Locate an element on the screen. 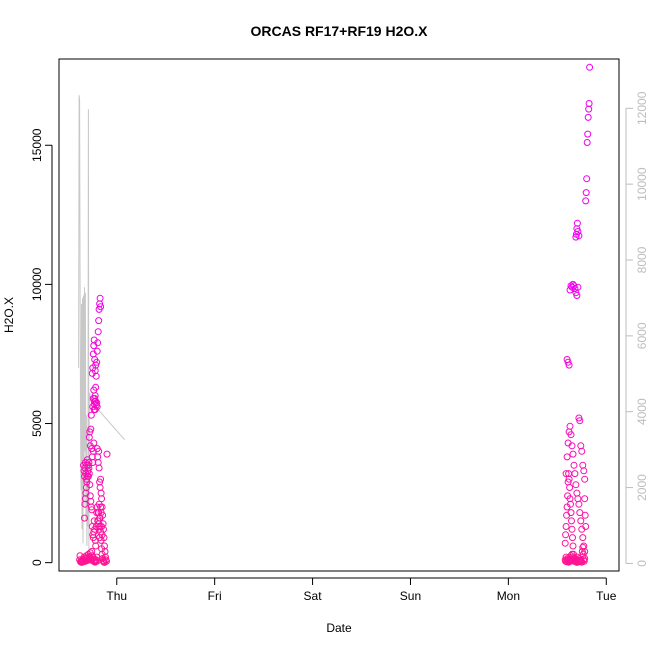 This screenshot has height=650, width=650. chart-title: ORCAS RF17+RF19 H2O.X is located at coordinates (340, 31).